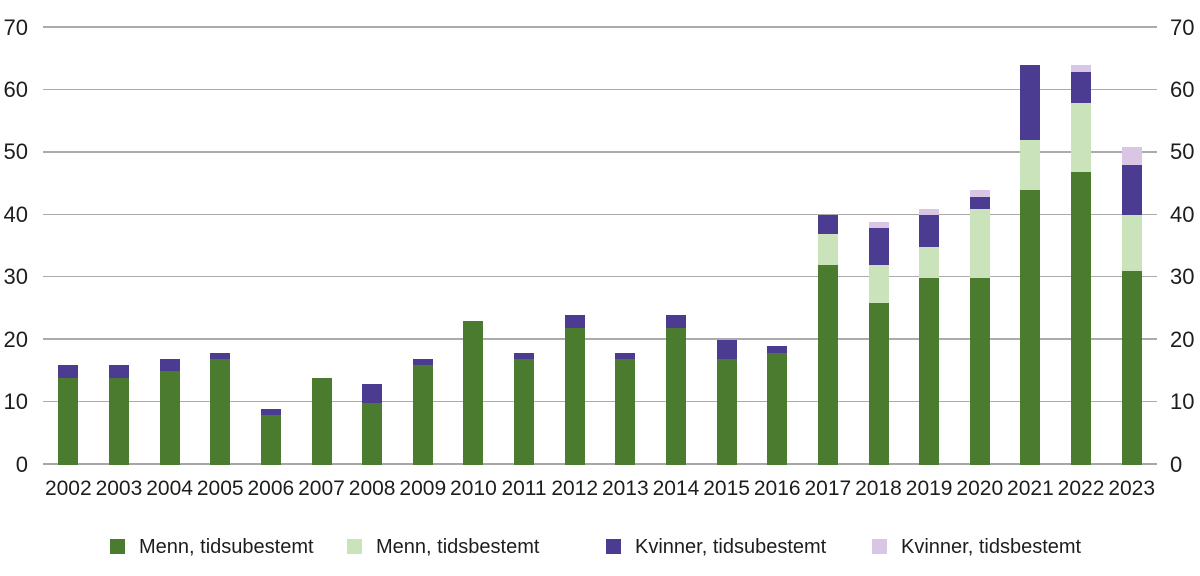 The height and width of the screenshot is (576, 1200). What do you see at coordinates (15, 214) in the screenshot?
I see `y-tick-label-left: 40` at bounding box center [15, 214].